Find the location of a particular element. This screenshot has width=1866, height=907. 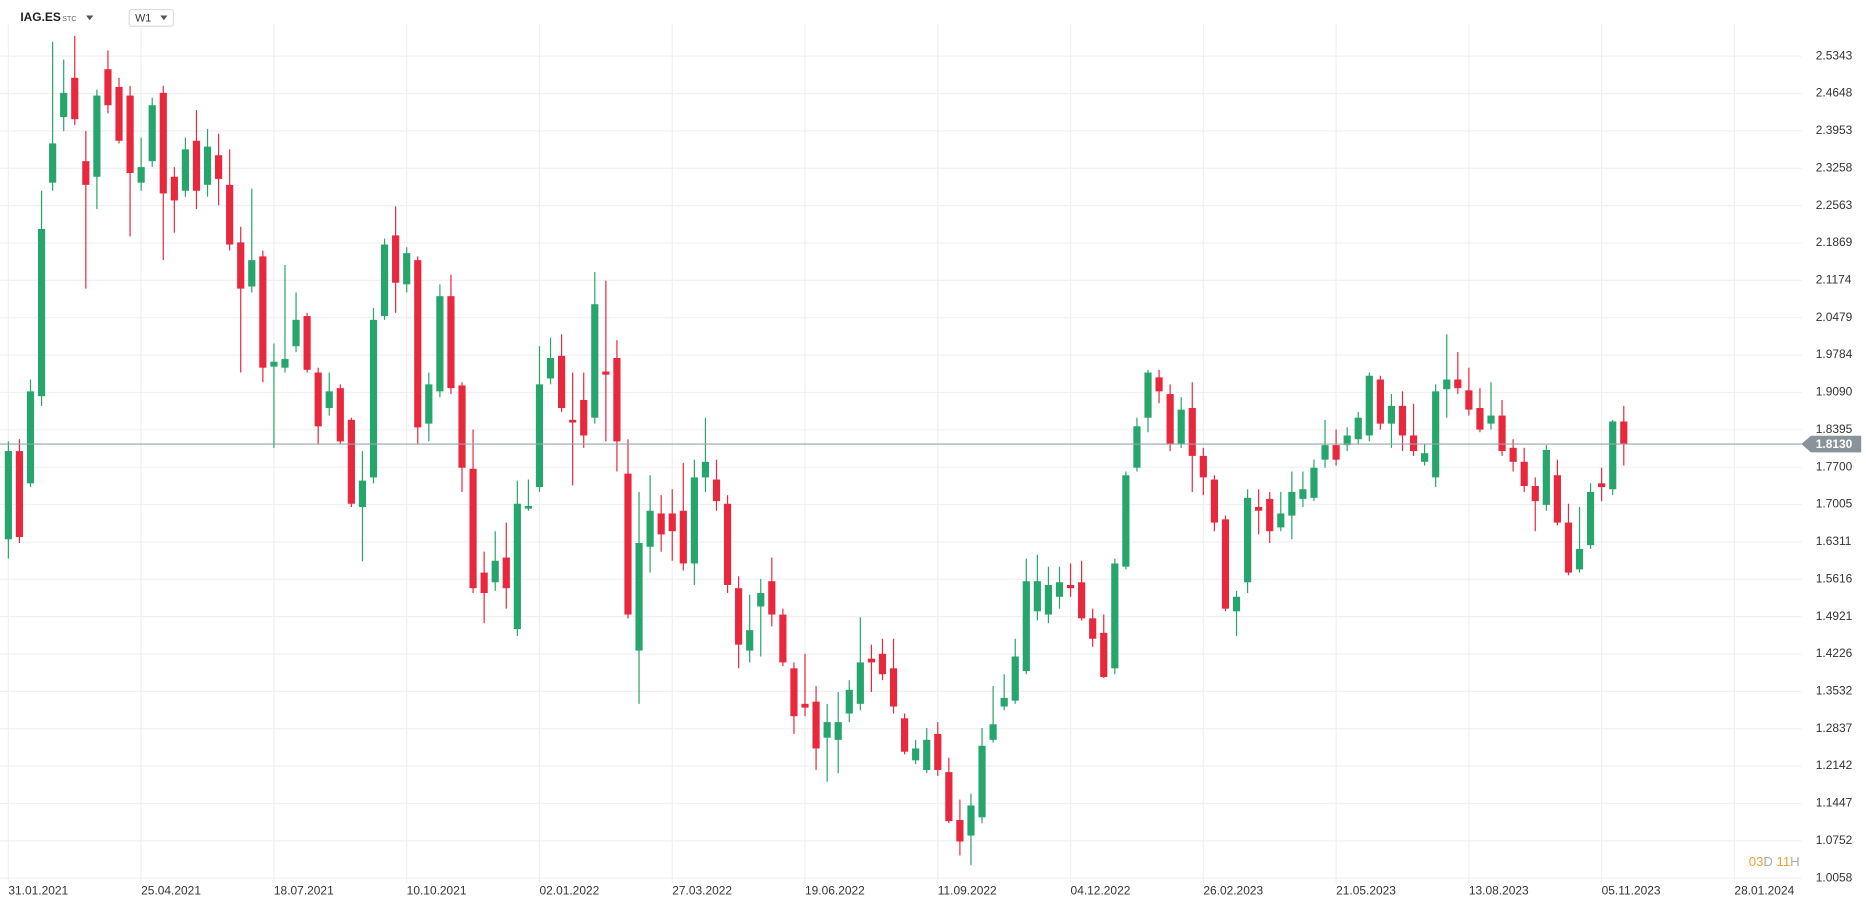

y-tick-label: 1.2837 is located at coordinates (1834, 728).